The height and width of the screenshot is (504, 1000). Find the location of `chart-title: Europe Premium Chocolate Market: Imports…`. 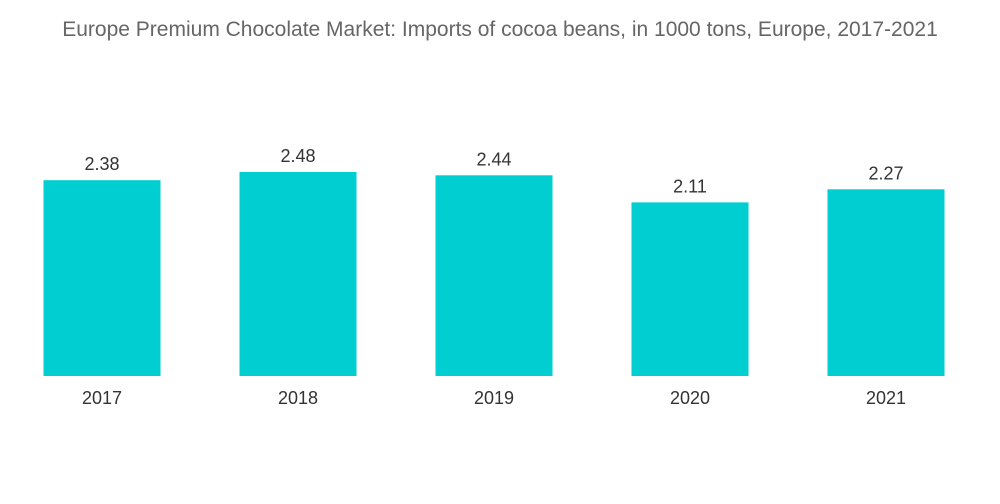

chart-title: Europe Premium Chocolate Market: Imports… is located at coordinates (500, 29).